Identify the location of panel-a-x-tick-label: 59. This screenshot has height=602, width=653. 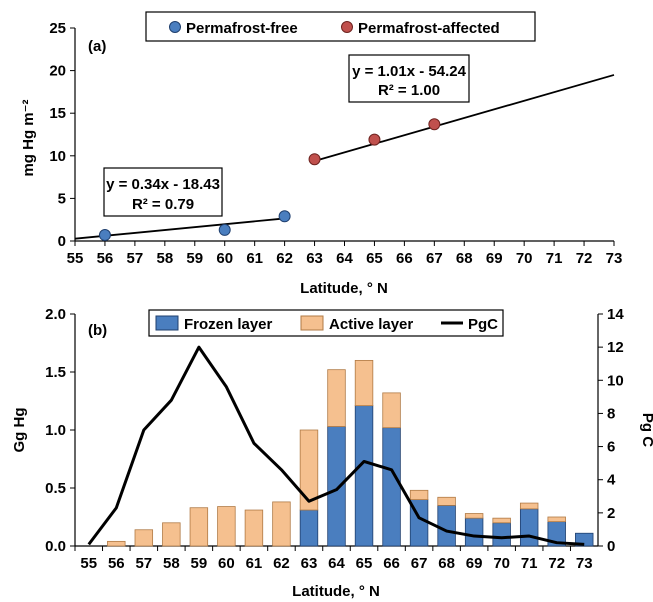
(194, 258).